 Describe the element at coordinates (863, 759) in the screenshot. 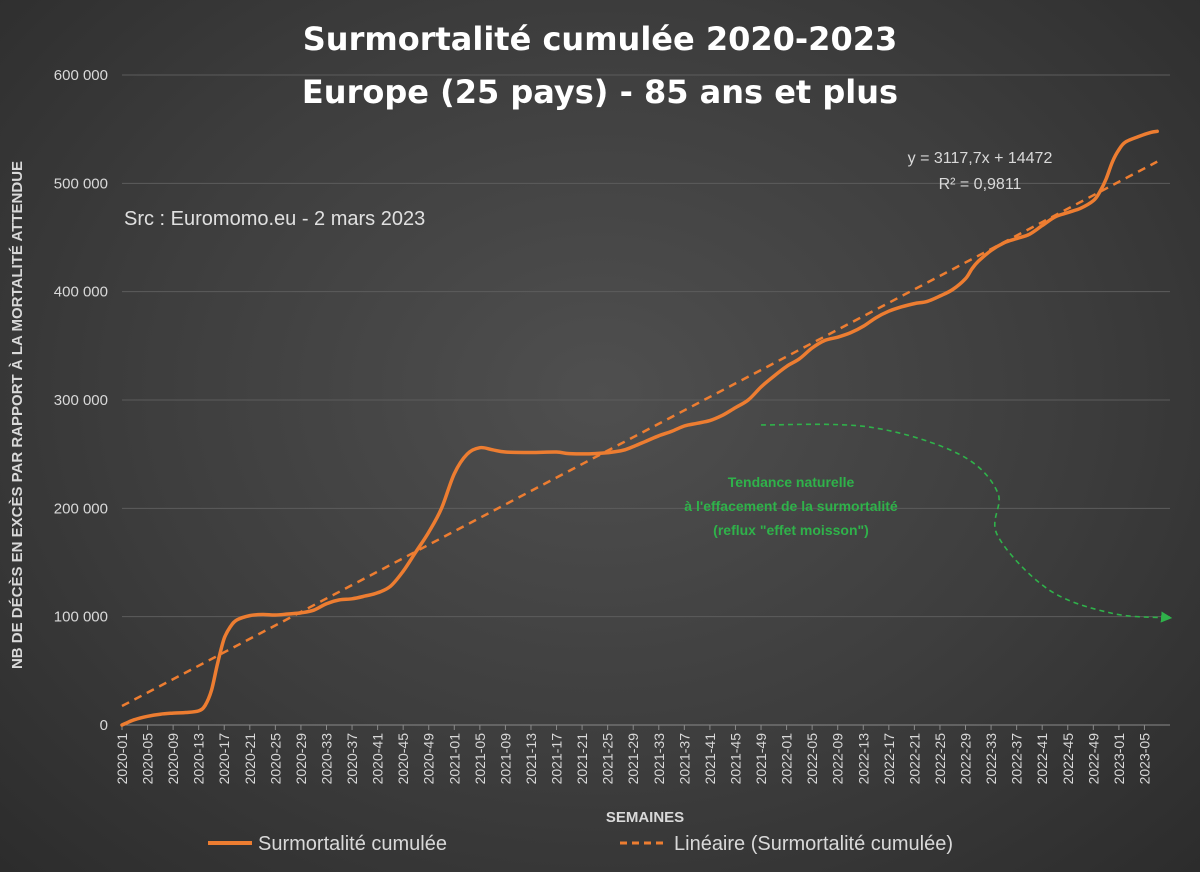

I see `x-tick-label: 2022-13` at that location.